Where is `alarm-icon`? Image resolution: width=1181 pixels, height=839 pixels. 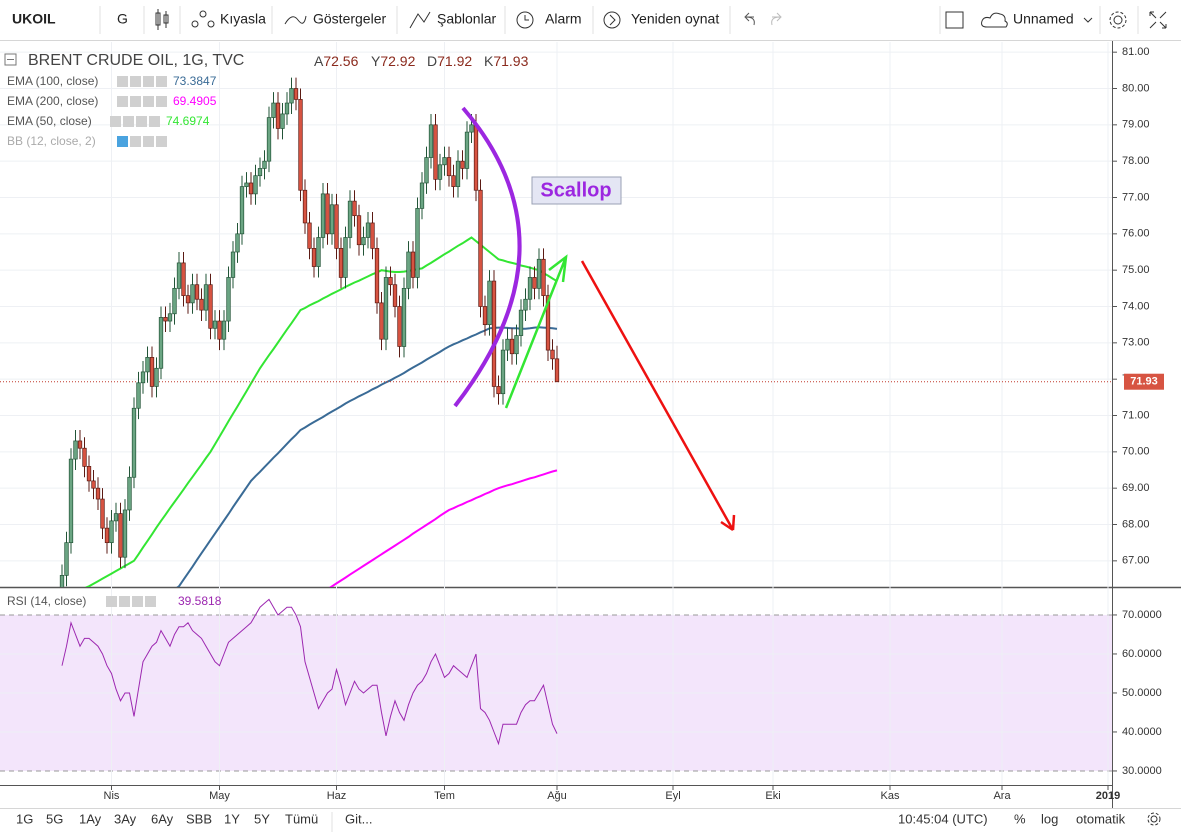
alarm-icon is located at coordinates (525, 20).